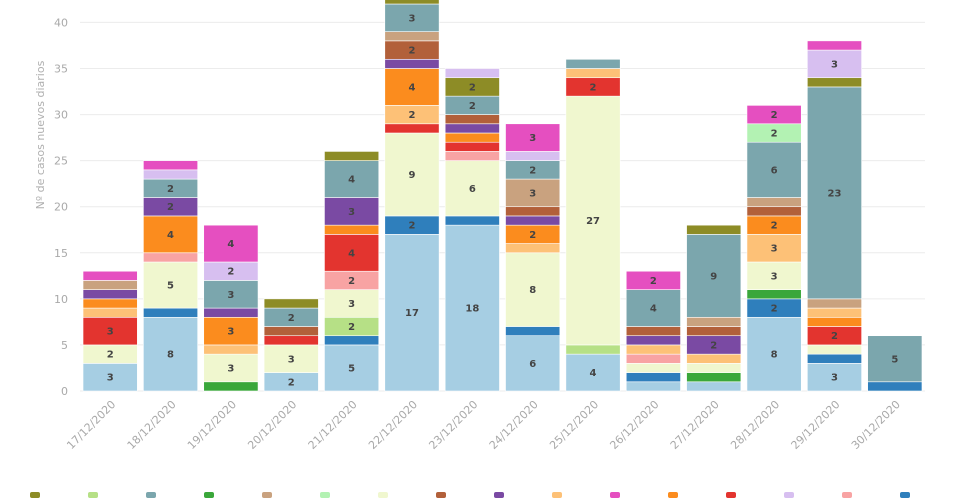 The width and height of the screenshot is (980, 500). What do you see at coordinates (574, 425) in the screenshot?
I see `x-tick-label: 25/12/2020` at bounding box center [574, 425].